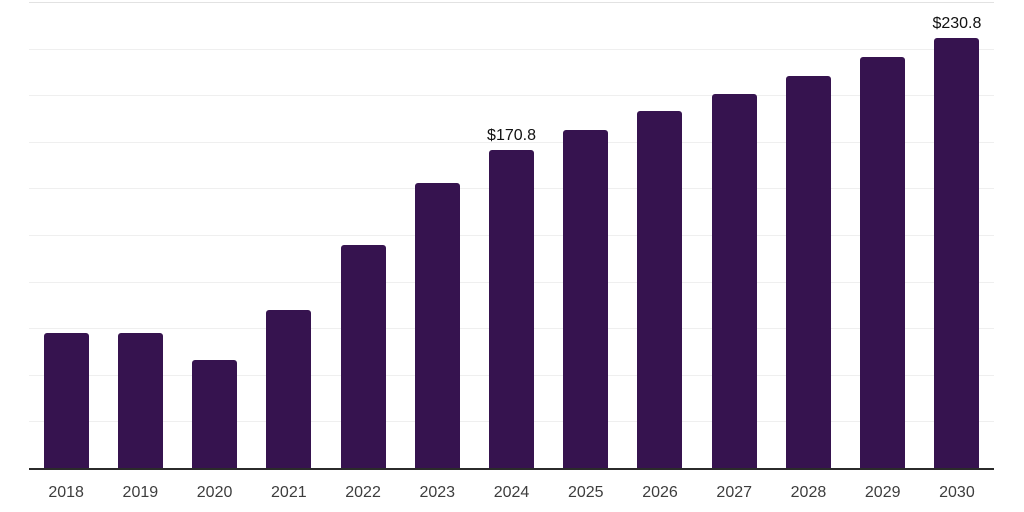 Image resolution: width=1024 pixels, height=512 pixels. Describe the element at coordinates (734, 280) in the screenshot. I see `bar-2027` at that location.